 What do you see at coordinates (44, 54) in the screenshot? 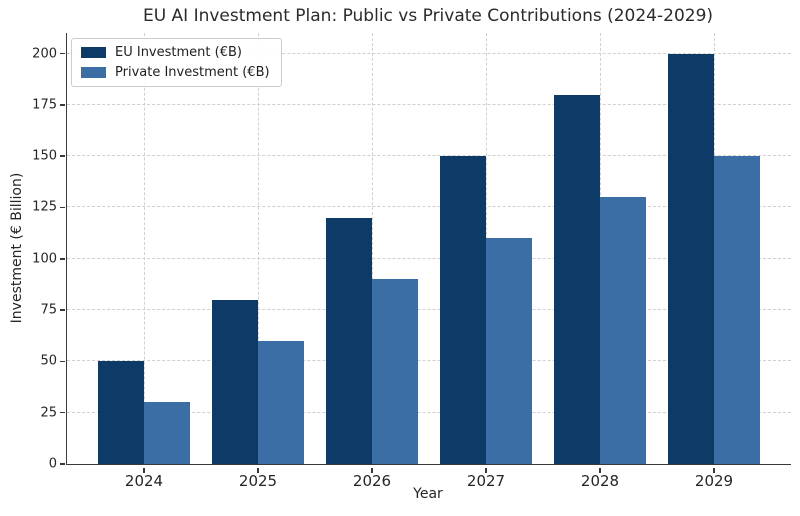
I see `y-tick-label-200: 200` at bounding box center [44, 54].